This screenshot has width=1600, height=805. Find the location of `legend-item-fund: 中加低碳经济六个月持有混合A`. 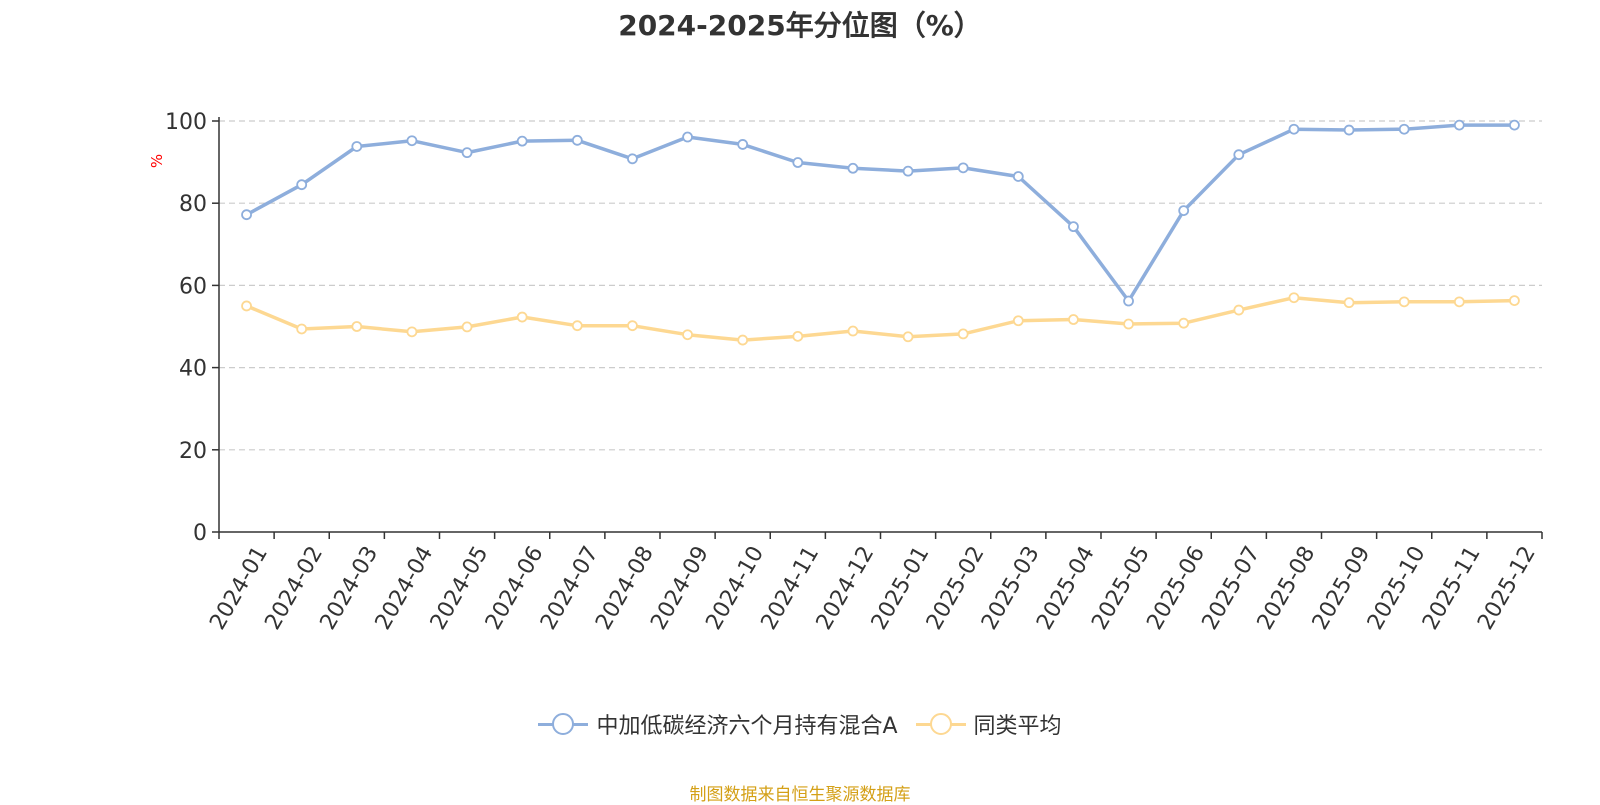

legend-item-fund: 中加低碳经济六个月持有混合A is located at coordinates (718, 724).